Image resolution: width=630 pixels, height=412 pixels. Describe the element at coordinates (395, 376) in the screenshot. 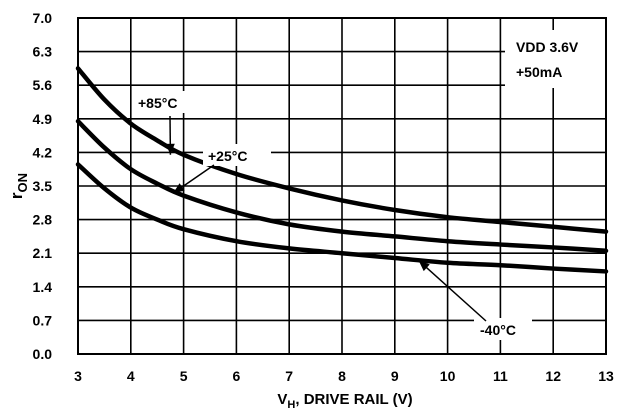

I see `x-tick-label: 9` at that location.